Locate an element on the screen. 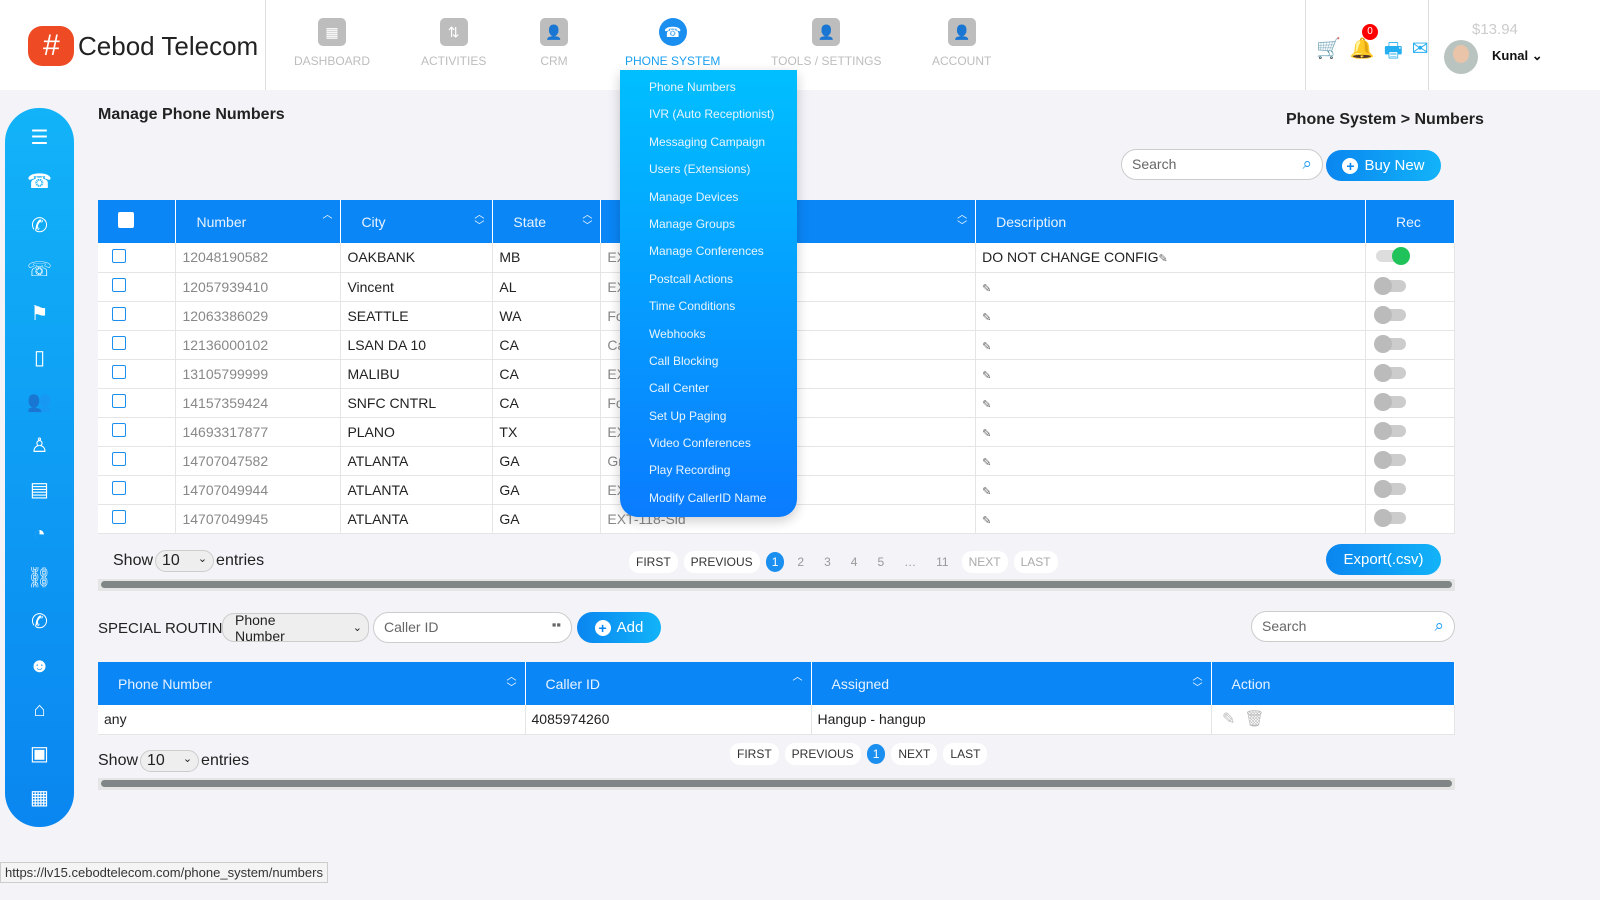 This screenshot has height=900, width=1600. routing-type-select: Phone Number ⌄ is located at coordinates (295, 628).